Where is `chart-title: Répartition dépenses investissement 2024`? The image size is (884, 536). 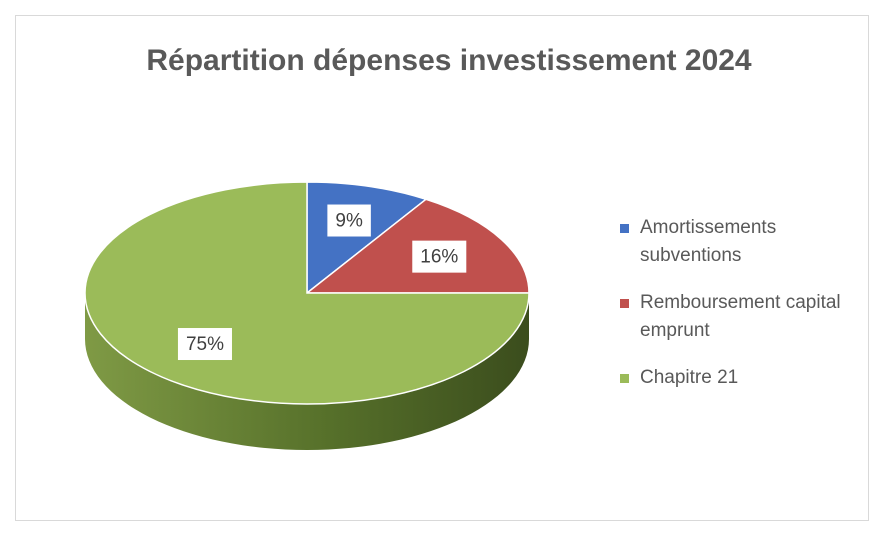
chart-title: Répartition dépenses investissement 2024 is located at coordinates (449, 60).